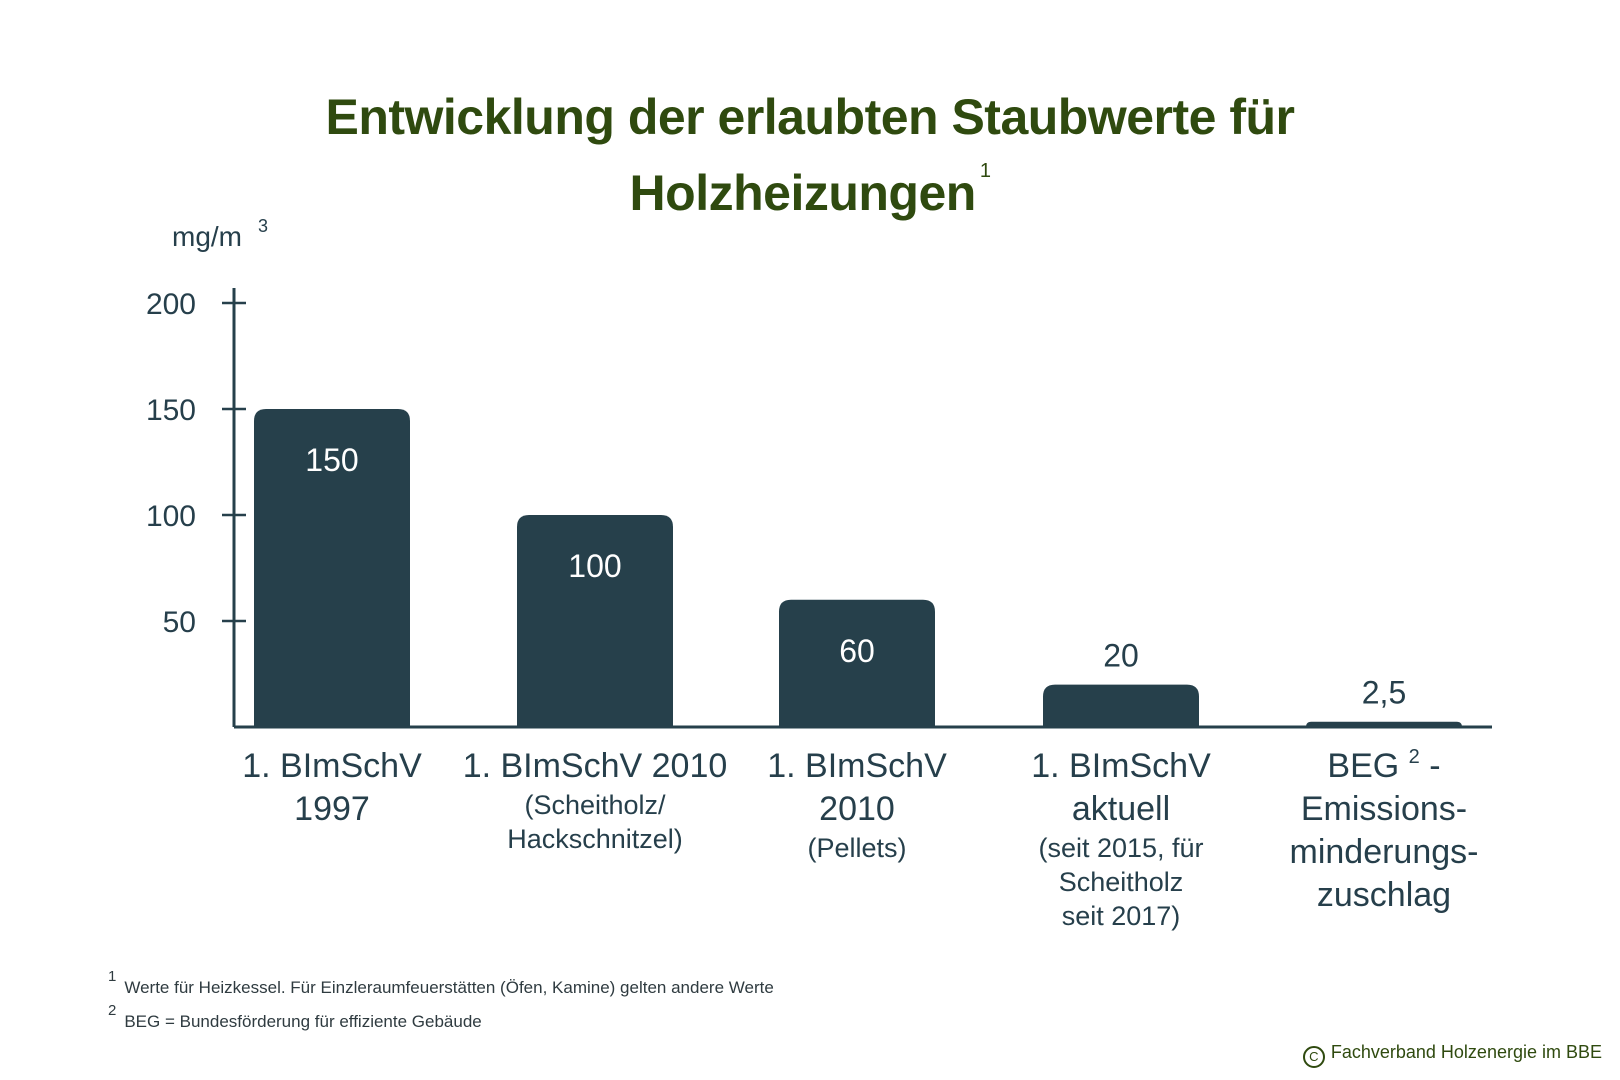  I want to click on y-axis-unit-label: mg/m, so click(207, 236).